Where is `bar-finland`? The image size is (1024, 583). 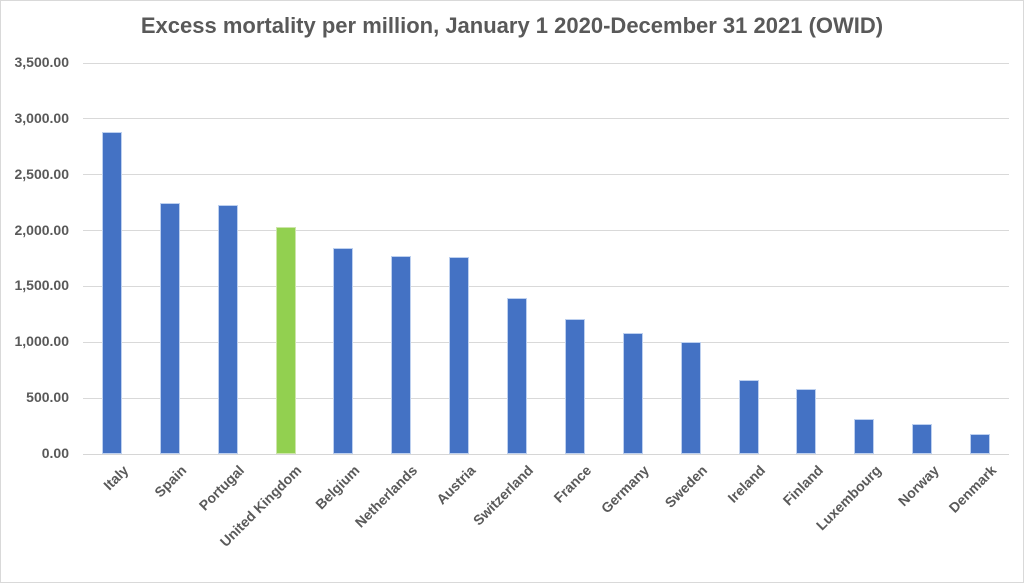
bar-finland is located at coordinates (806, 421).